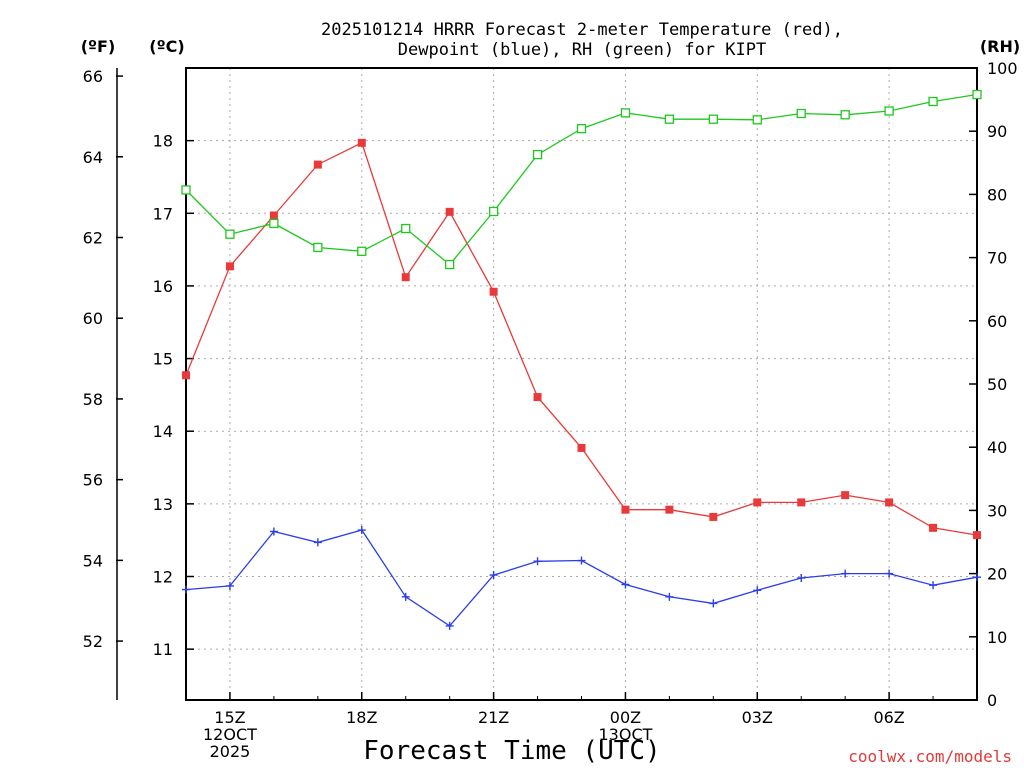 Image resolution: width=1024 pixels, height=768 pixels. Describe the element at coordinates (163, 577) in the screenshot. I see `celsius-tick-label: 12` at that location.